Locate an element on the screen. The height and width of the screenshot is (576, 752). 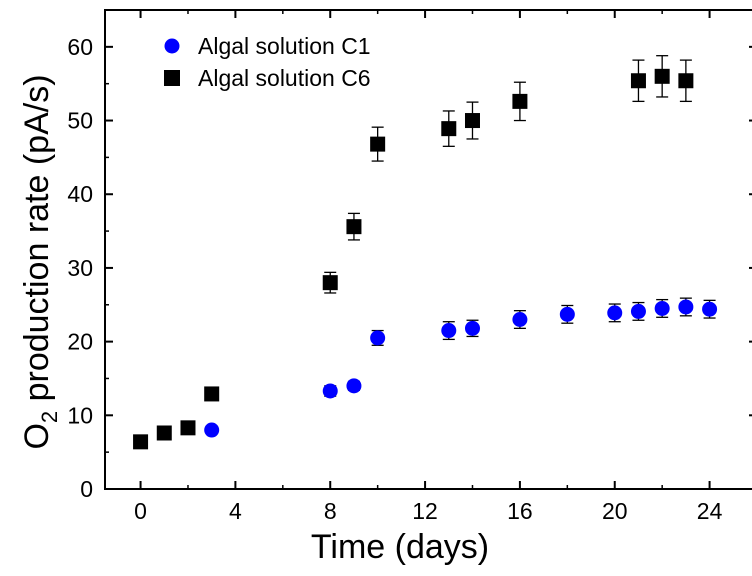
x-tick-label: 4 is located at coordinates (235, 511).